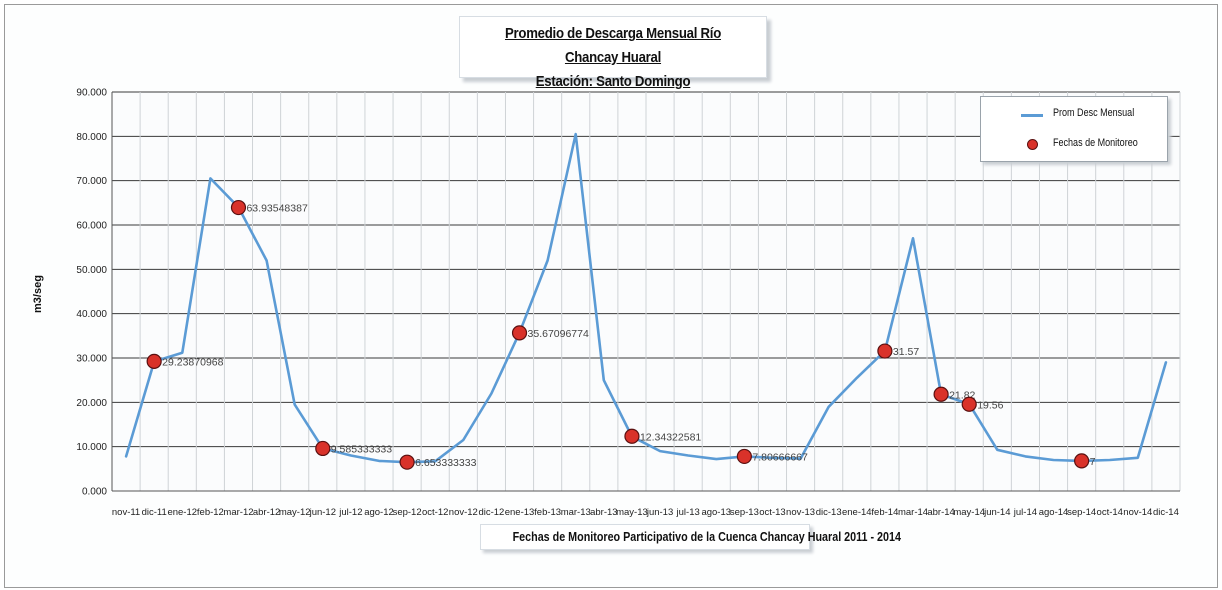 Image resolution: width=1222 pixels, height=590 pixels. I want to click on x-tick-label: jul-12, so click(350, 512).